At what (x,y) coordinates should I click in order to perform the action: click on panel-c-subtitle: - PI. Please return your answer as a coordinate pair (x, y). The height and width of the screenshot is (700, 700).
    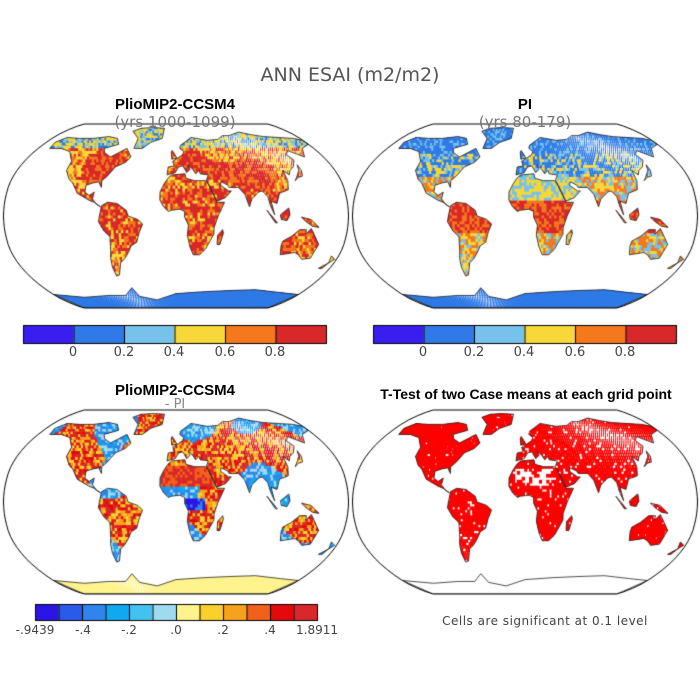
    Looking at the image, I should click on (175, 404).